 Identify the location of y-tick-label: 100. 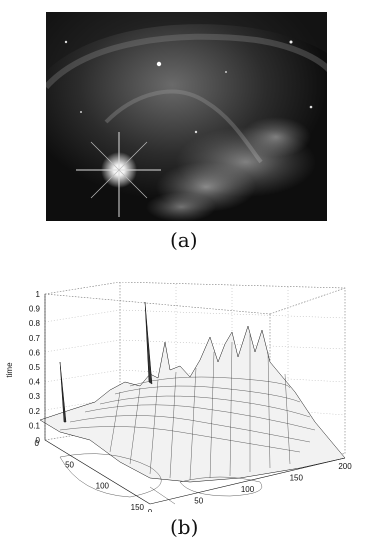
(103, 486).